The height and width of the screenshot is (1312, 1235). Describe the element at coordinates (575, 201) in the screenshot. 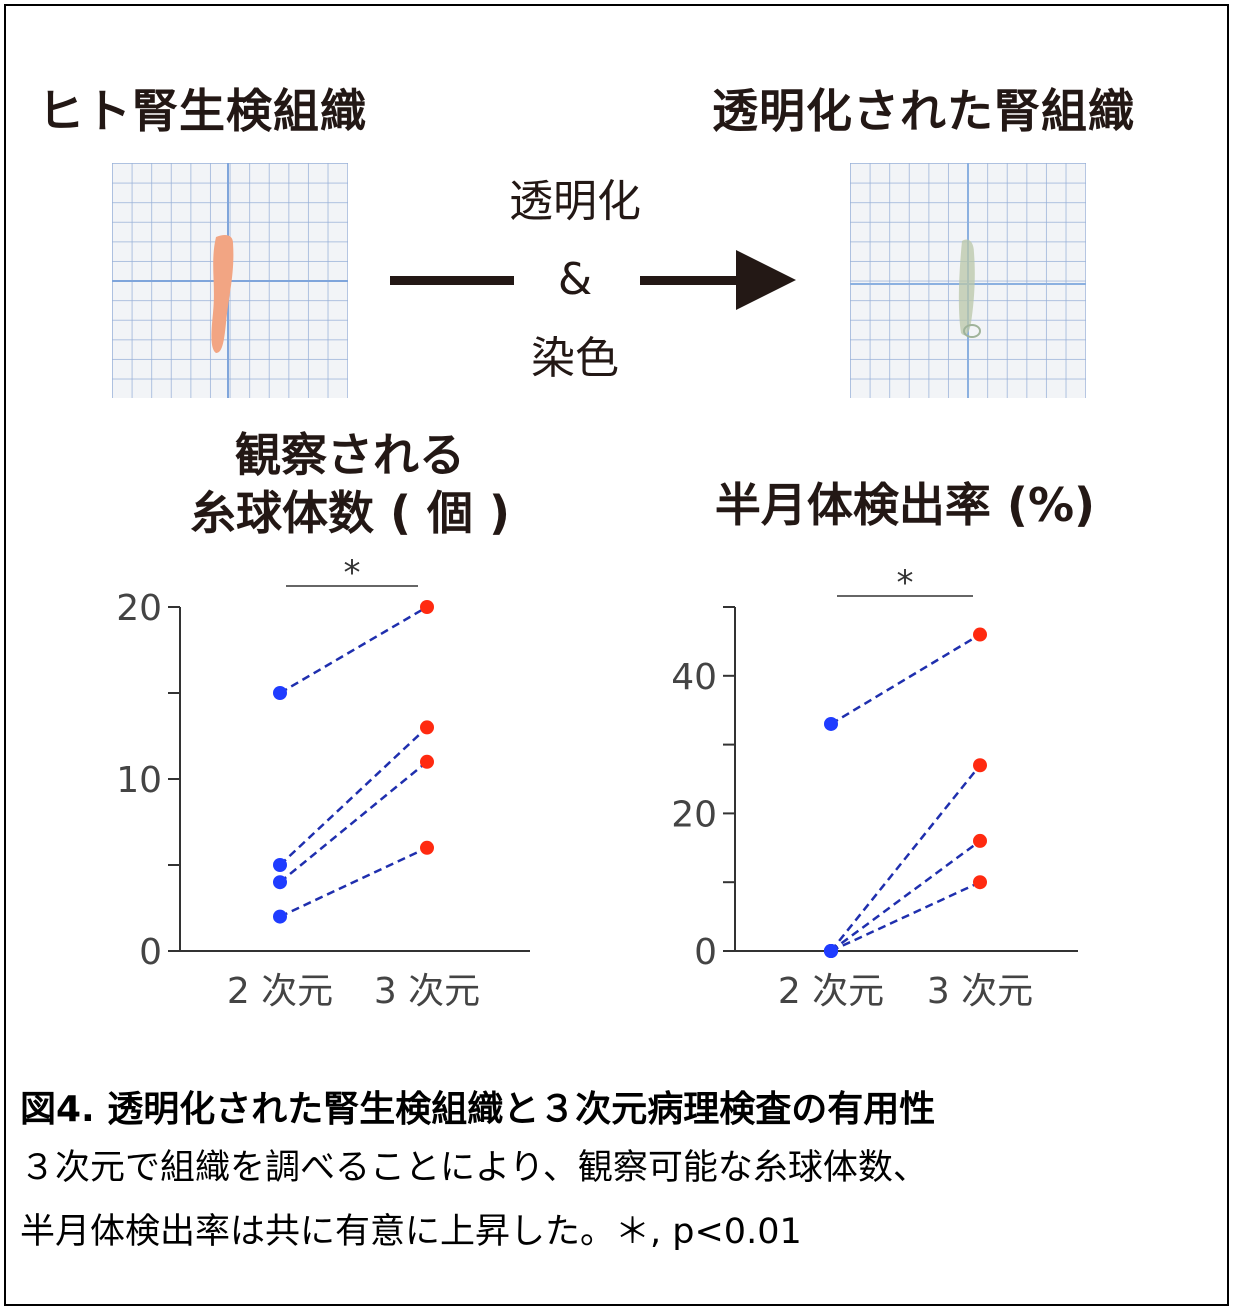

I see `process-step-clearing: 透明化` at that location.